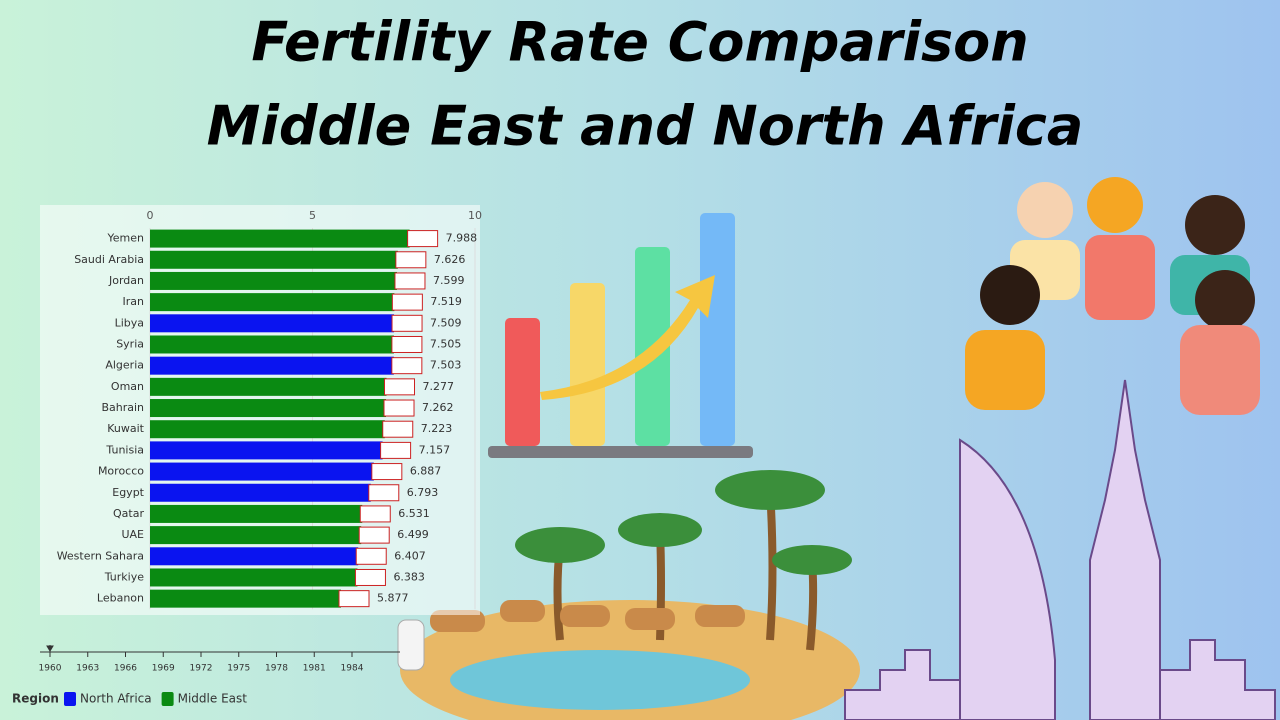  Describe the element at coordinates (130, 343) in the screenshot. I see `category-label: Syria` at that location.